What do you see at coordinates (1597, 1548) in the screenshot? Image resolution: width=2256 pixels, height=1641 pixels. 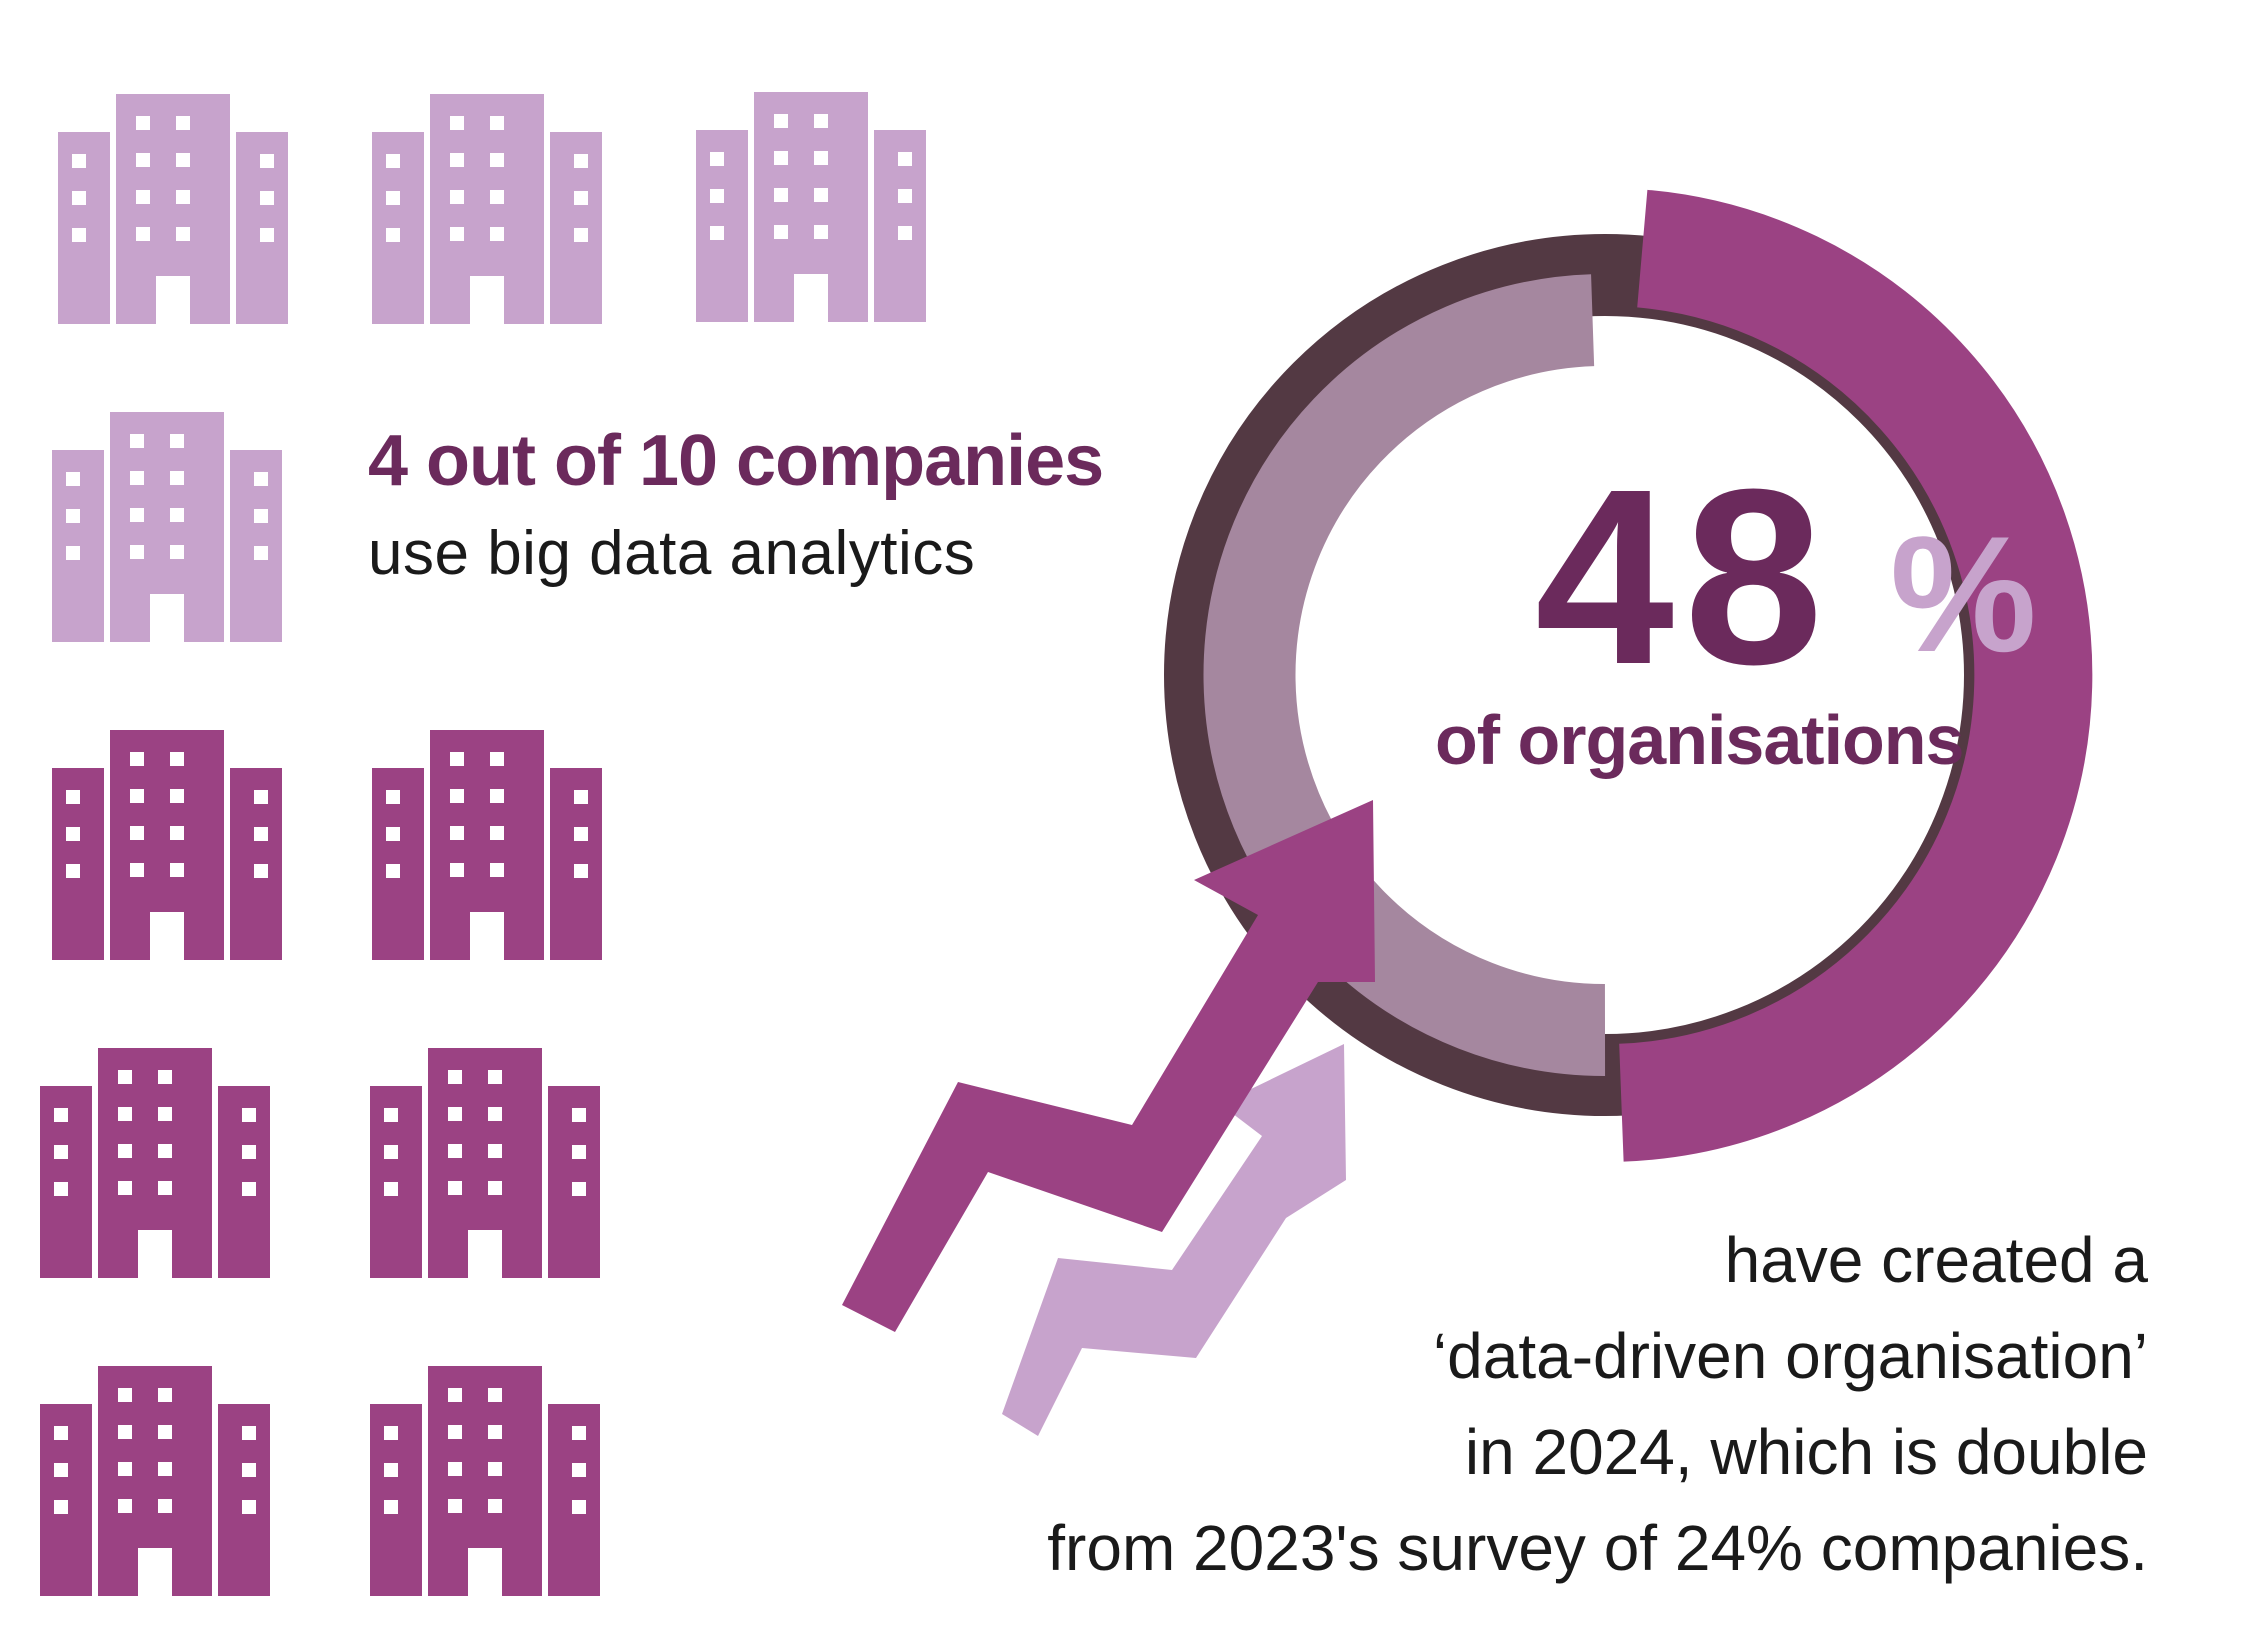 I see `description-line: from 2023's survey of 24% companies.` at bounding box center [1597, 1548].